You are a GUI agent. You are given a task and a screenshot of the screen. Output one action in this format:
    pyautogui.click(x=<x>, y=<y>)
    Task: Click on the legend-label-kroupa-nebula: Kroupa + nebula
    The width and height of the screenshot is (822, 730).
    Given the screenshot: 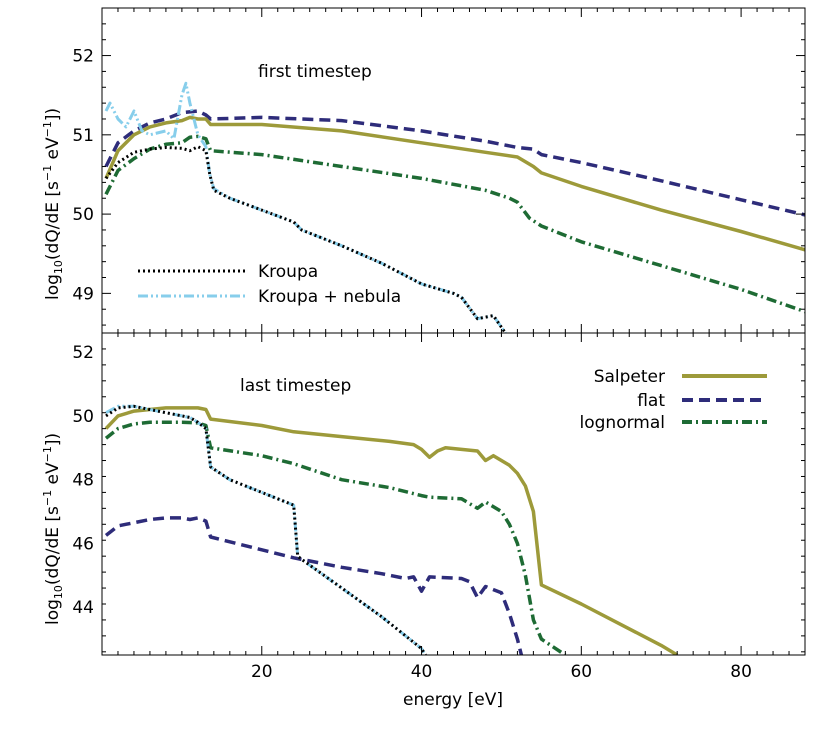 What is the action you would take?
    pyautogui.click(x=329, y=297)
    